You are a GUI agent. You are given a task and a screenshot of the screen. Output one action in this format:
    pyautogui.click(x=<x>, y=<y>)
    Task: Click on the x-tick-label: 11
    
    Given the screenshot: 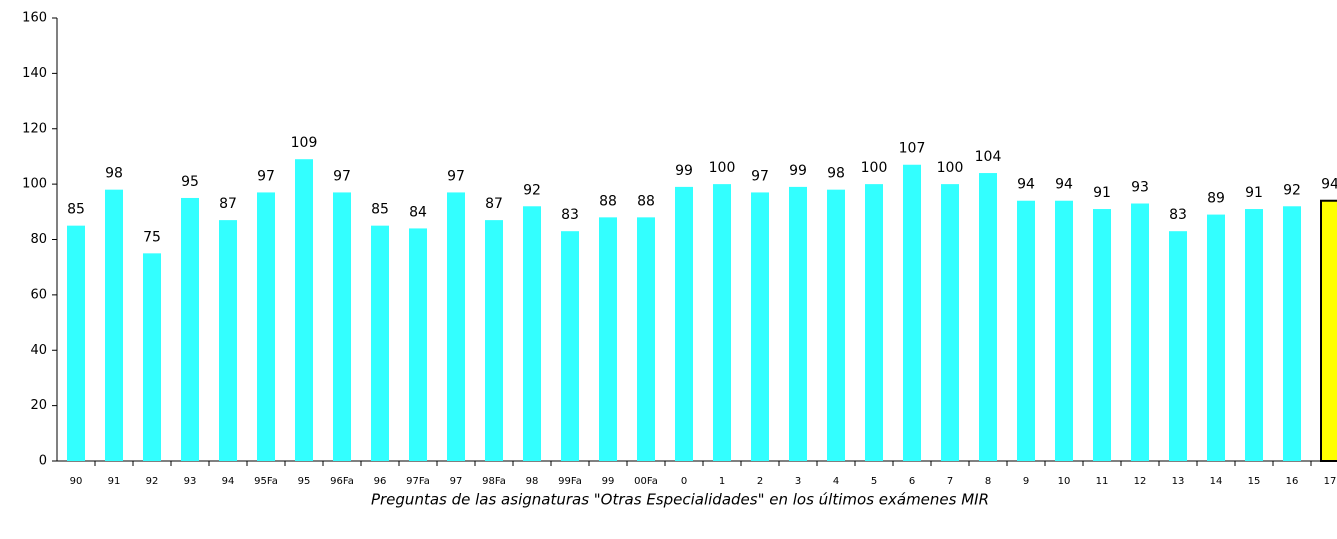 What is the action you would take?
    pyautogui.click(x=1102, y=481)
    